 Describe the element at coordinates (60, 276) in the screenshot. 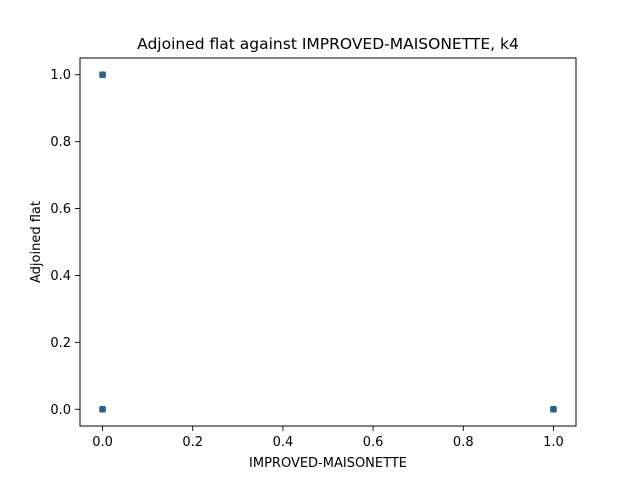

I see `y-tick-label: 0.4` at that location.